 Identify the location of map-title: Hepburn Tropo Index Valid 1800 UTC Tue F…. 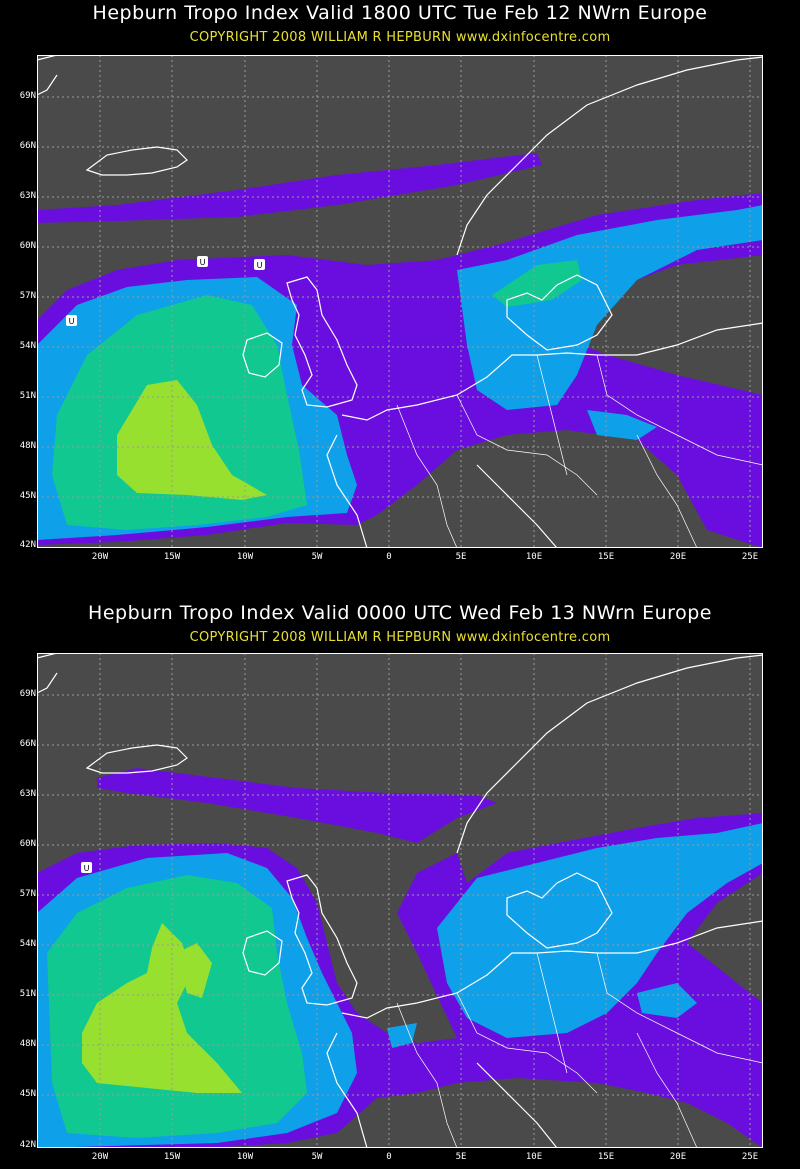
(400, 13).